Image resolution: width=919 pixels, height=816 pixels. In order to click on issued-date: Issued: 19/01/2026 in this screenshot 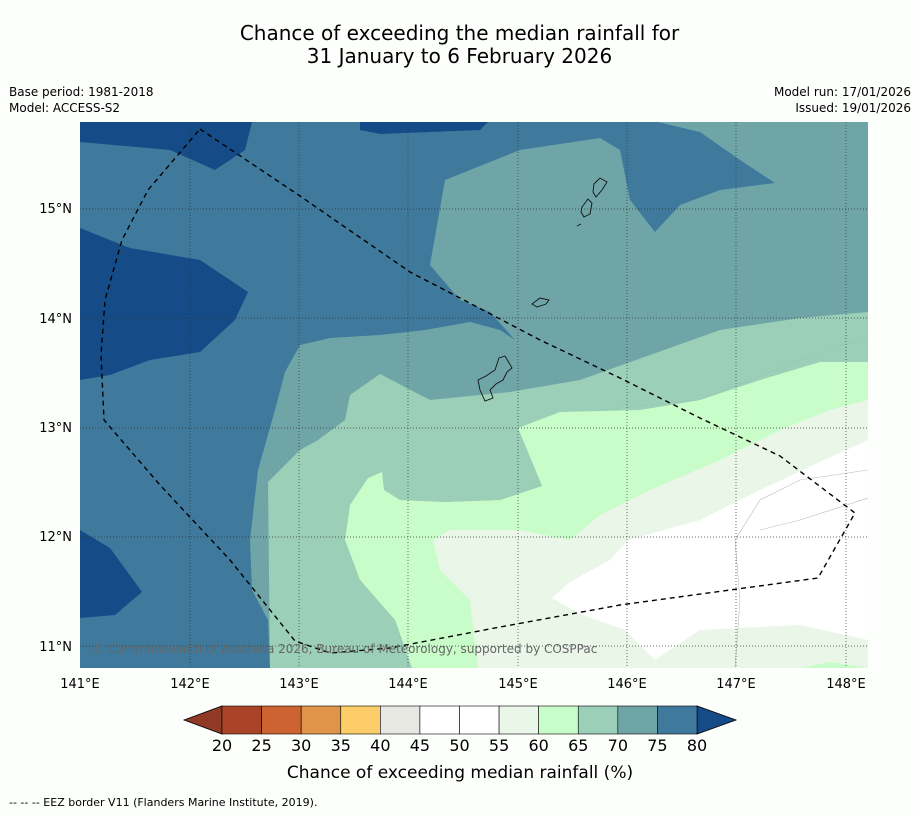, I will do `click(853, 108)`.